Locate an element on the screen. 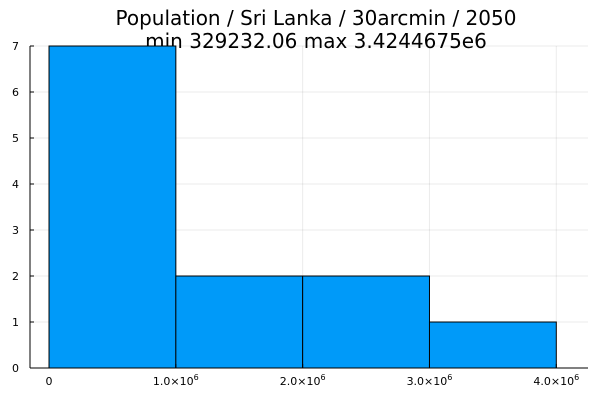 This screenshot has height=400, width=600. y-tick-label-1: 1 is located at coordinates (15, 322).